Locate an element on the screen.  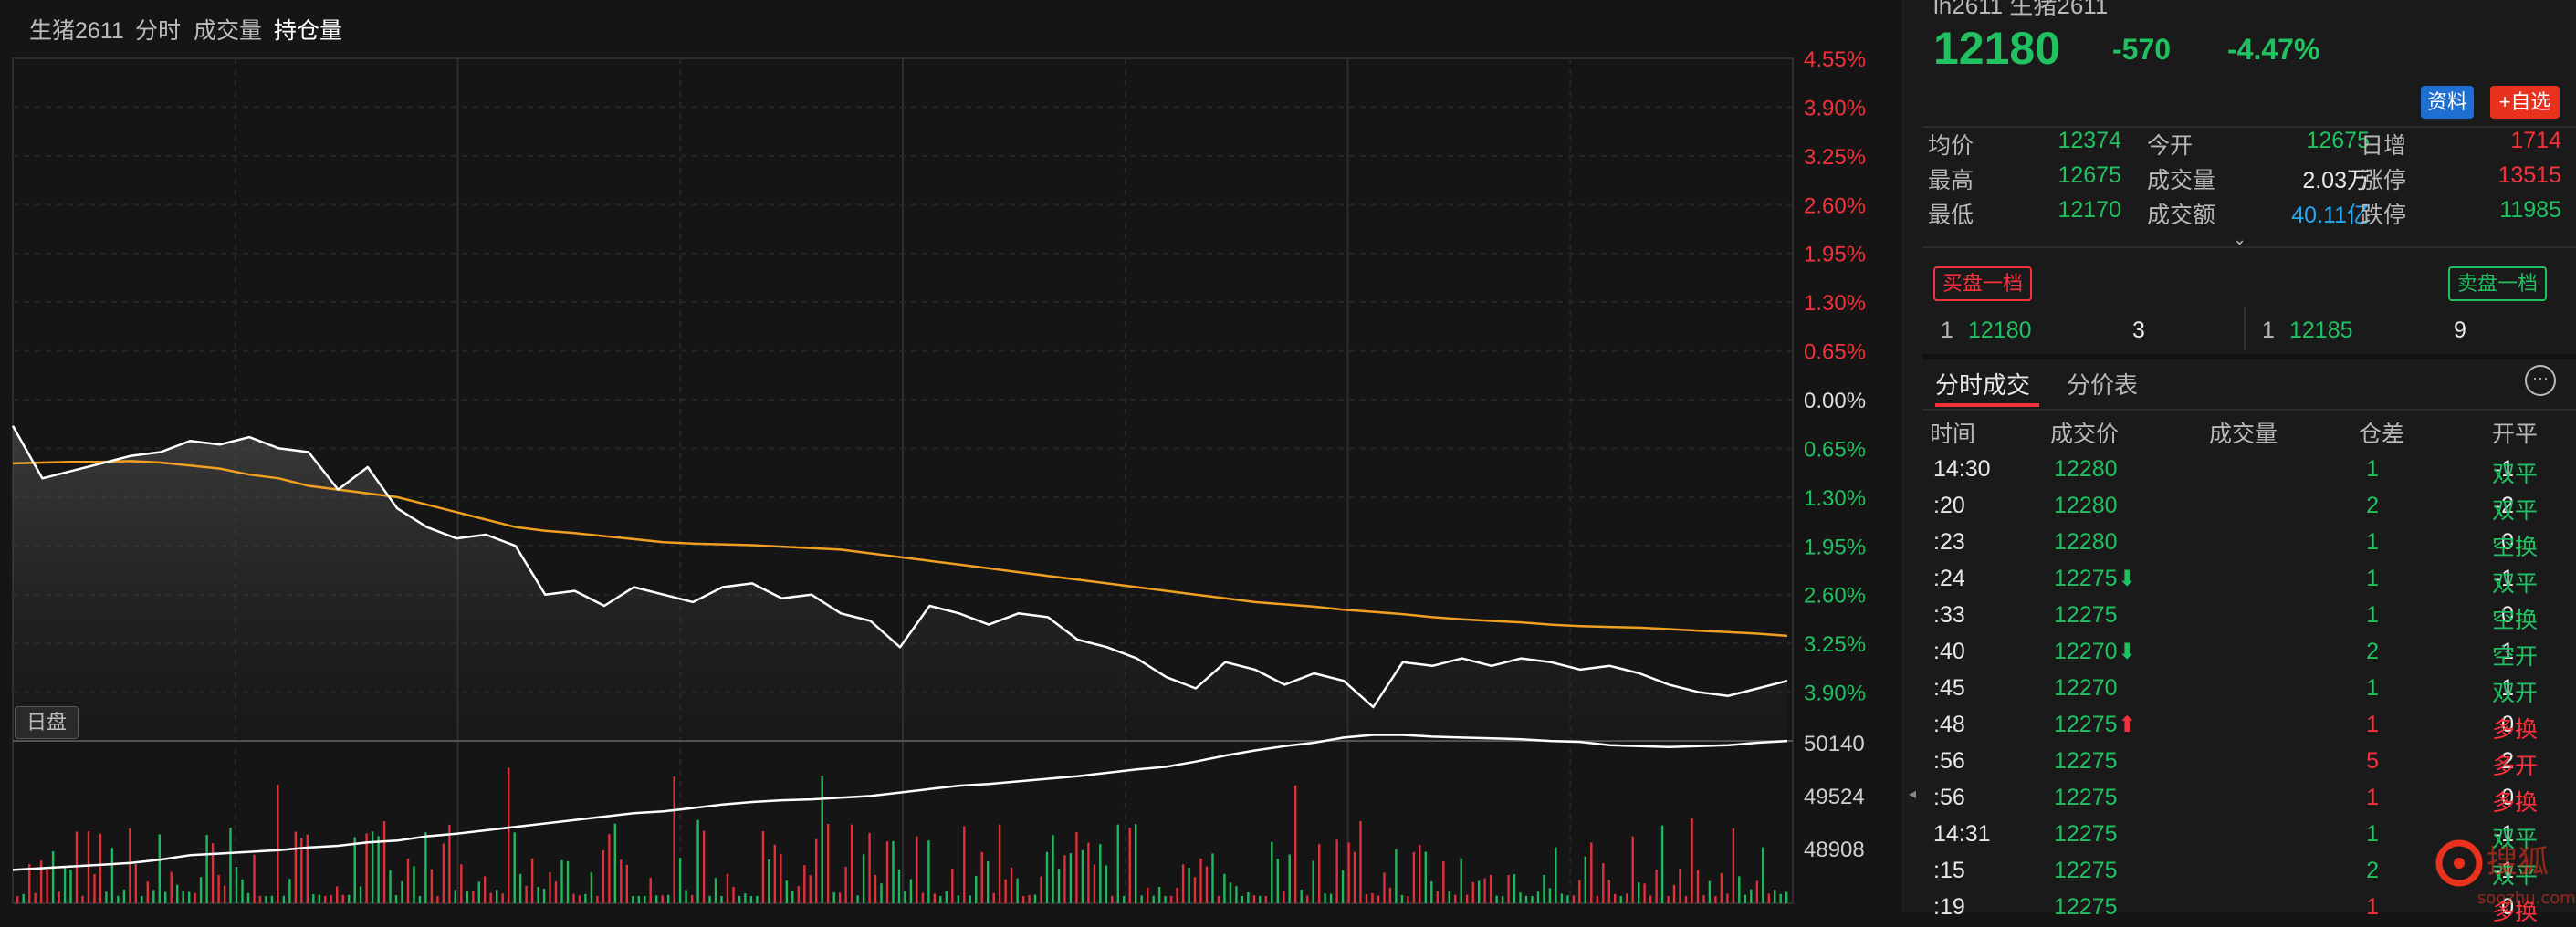
trade-row: 14:30 12280 1 -1 双平 is located at coordinates (2249, 469).